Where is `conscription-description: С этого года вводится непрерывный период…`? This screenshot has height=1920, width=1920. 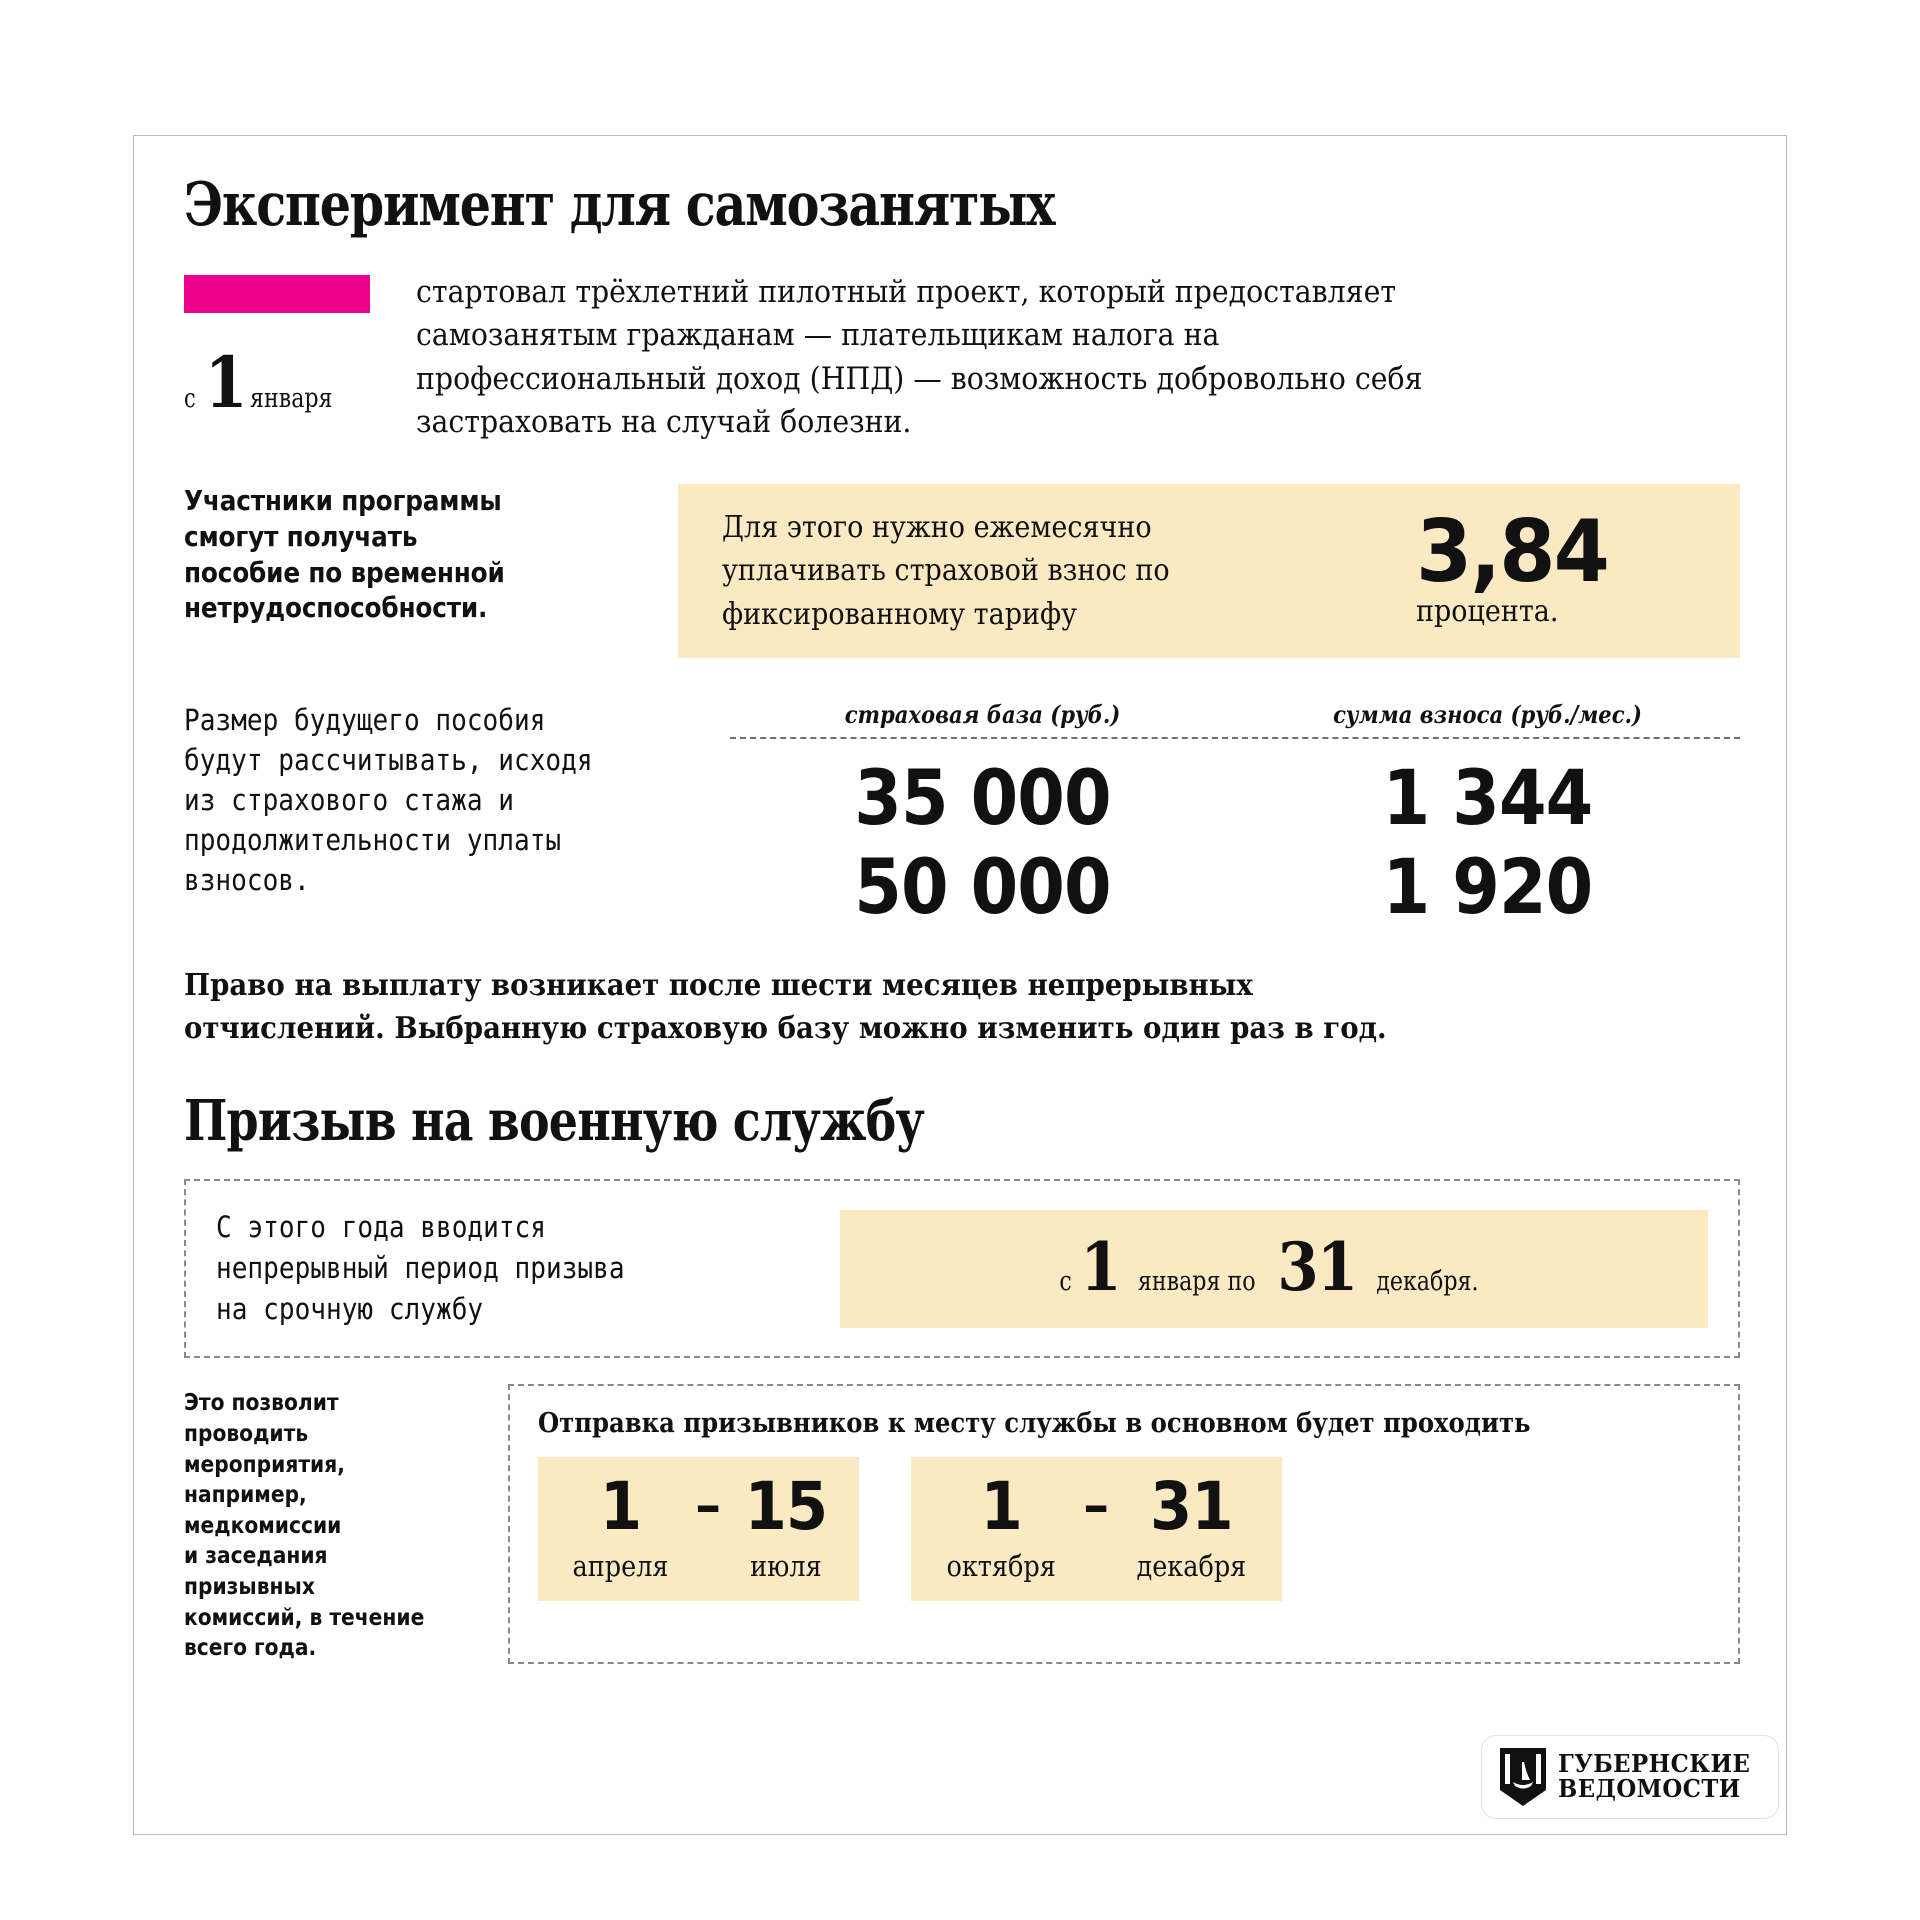 conscription-description: С этого года вводится непрерывный период… is located at coordinates (486, 1269).